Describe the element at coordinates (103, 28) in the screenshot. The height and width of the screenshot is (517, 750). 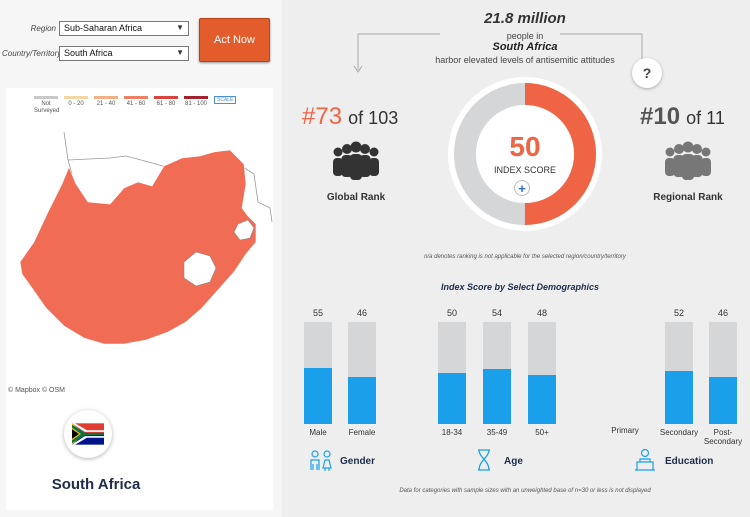
I see `region-select-value: Sub-Saharan Africa` at that location.